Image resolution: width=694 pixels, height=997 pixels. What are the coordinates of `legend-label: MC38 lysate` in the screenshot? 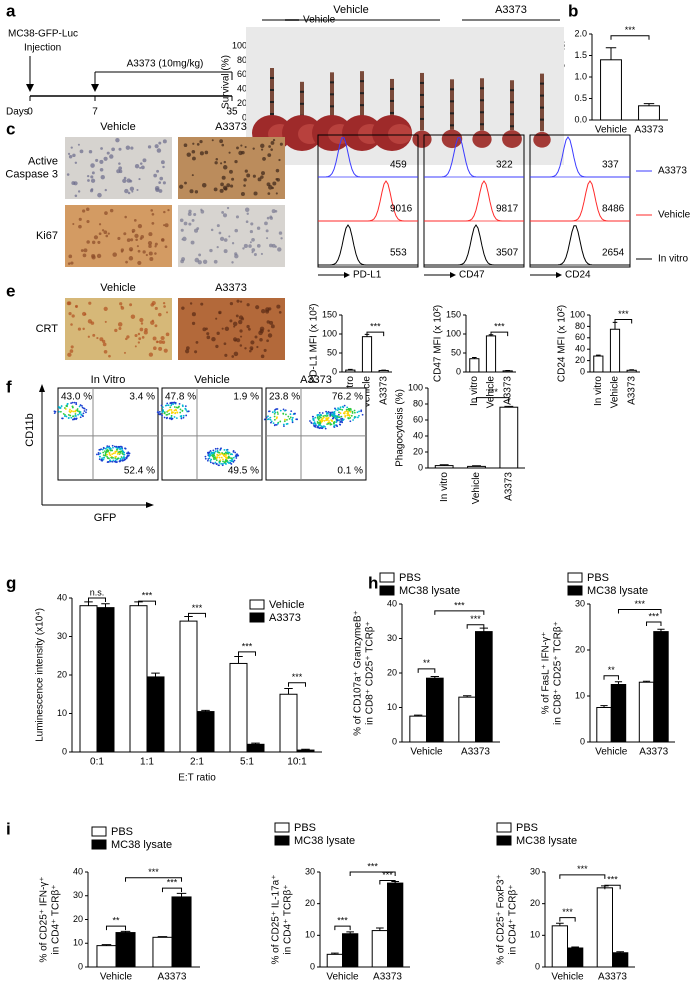 It's located at (324, 841).